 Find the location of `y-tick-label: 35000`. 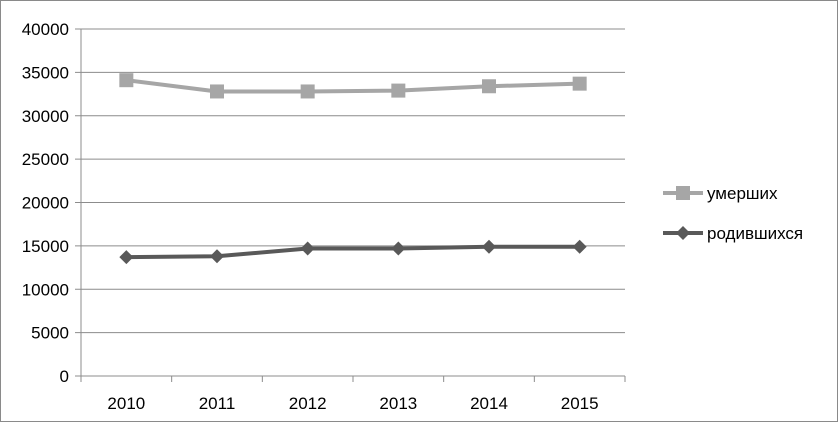

y-tick-label: 35000 is located at coordinates (45, 72).